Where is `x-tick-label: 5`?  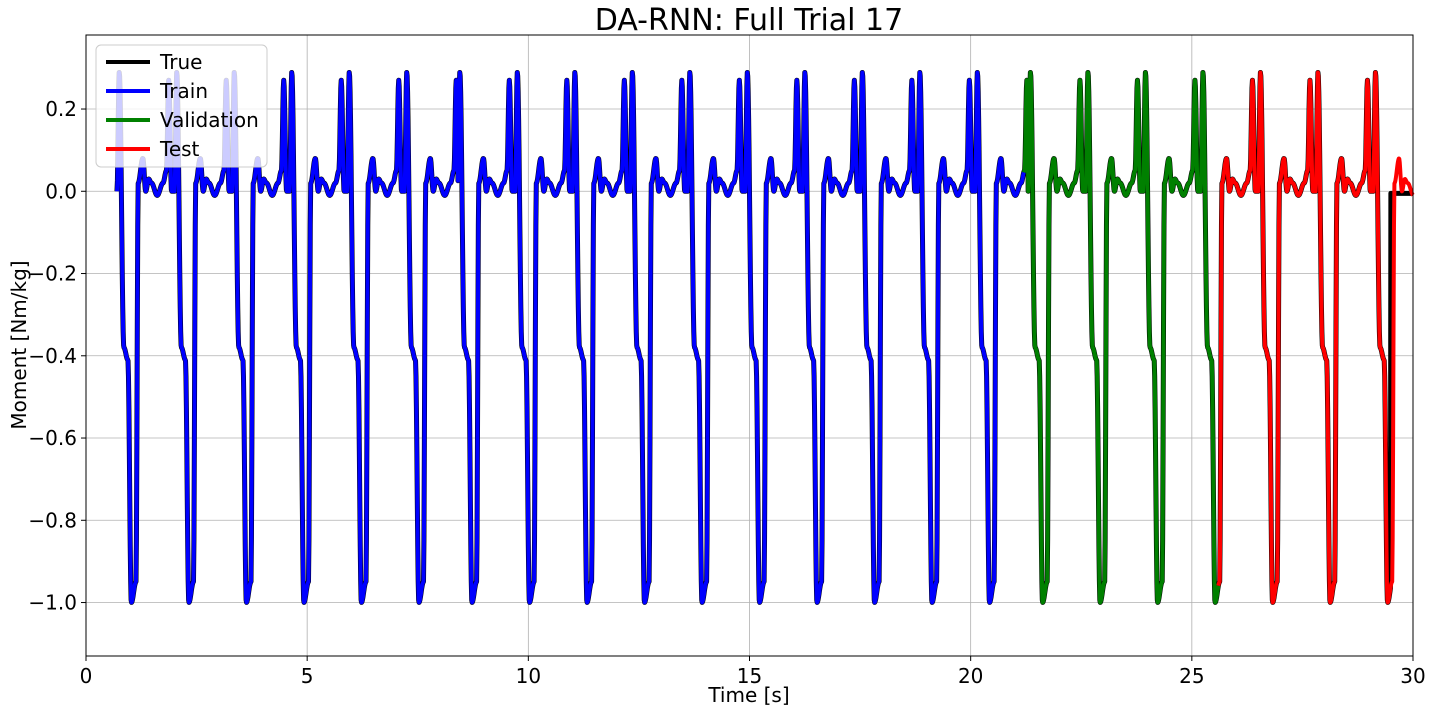
x-tick-label: 5 is located at coordinates (307, 676).